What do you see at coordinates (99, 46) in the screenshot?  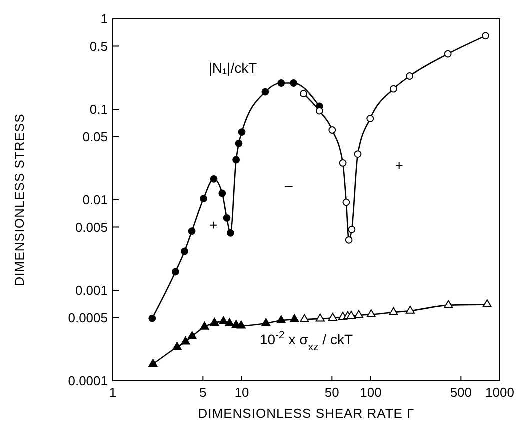 I see `y-tick-label: 0.5` at bounding box center [99, 46].